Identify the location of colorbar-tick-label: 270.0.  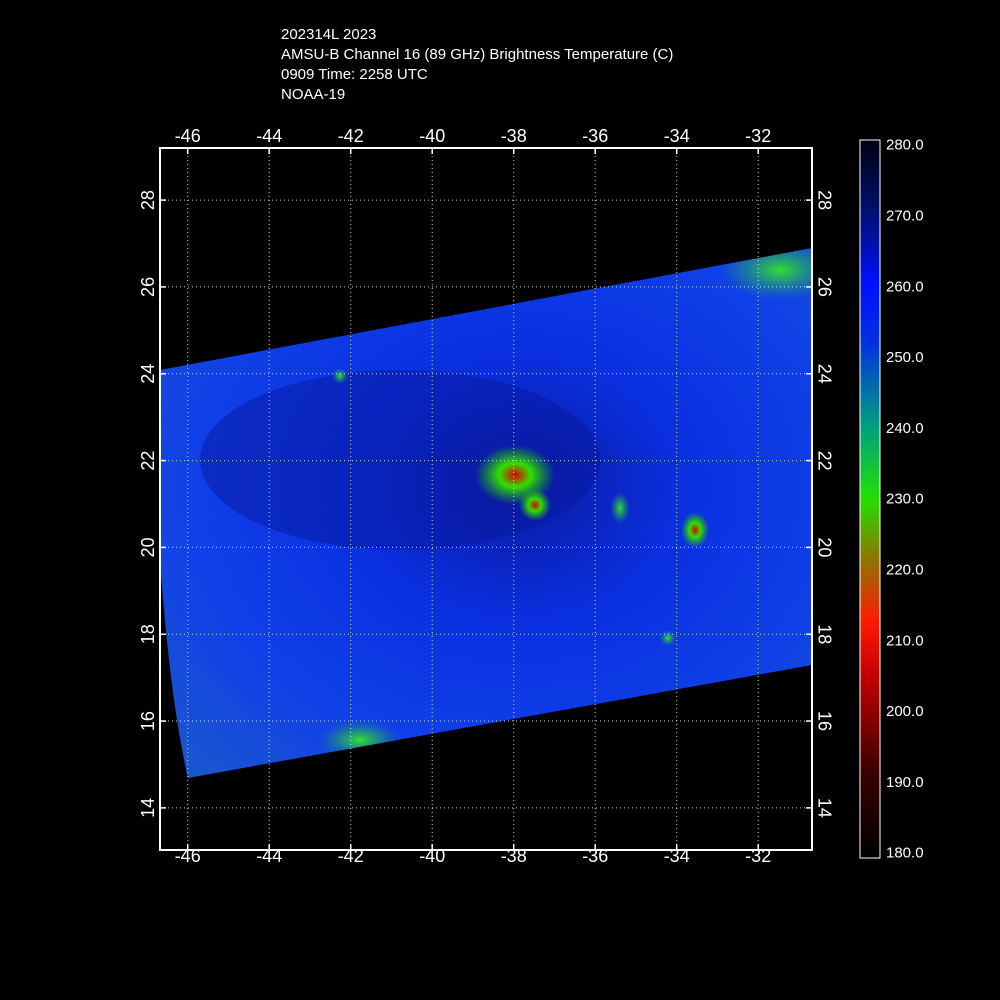
(905, 215).